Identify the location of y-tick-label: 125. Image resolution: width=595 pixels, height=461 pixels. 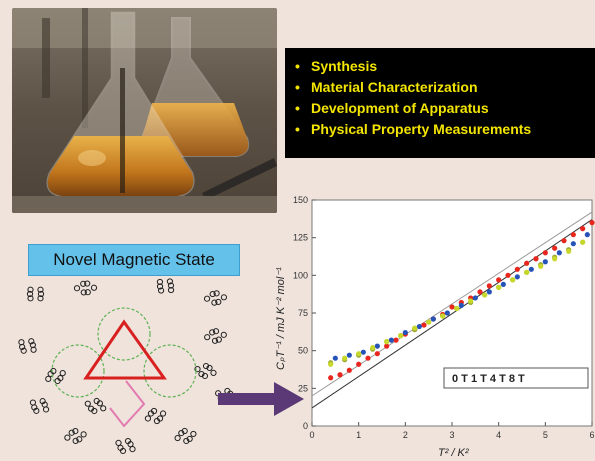
(300, 238).